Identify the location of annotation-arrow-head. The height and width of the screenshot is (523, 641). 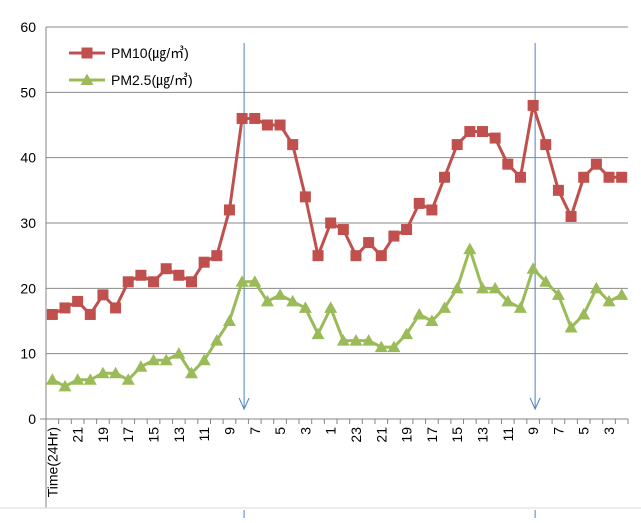
(535, 404).